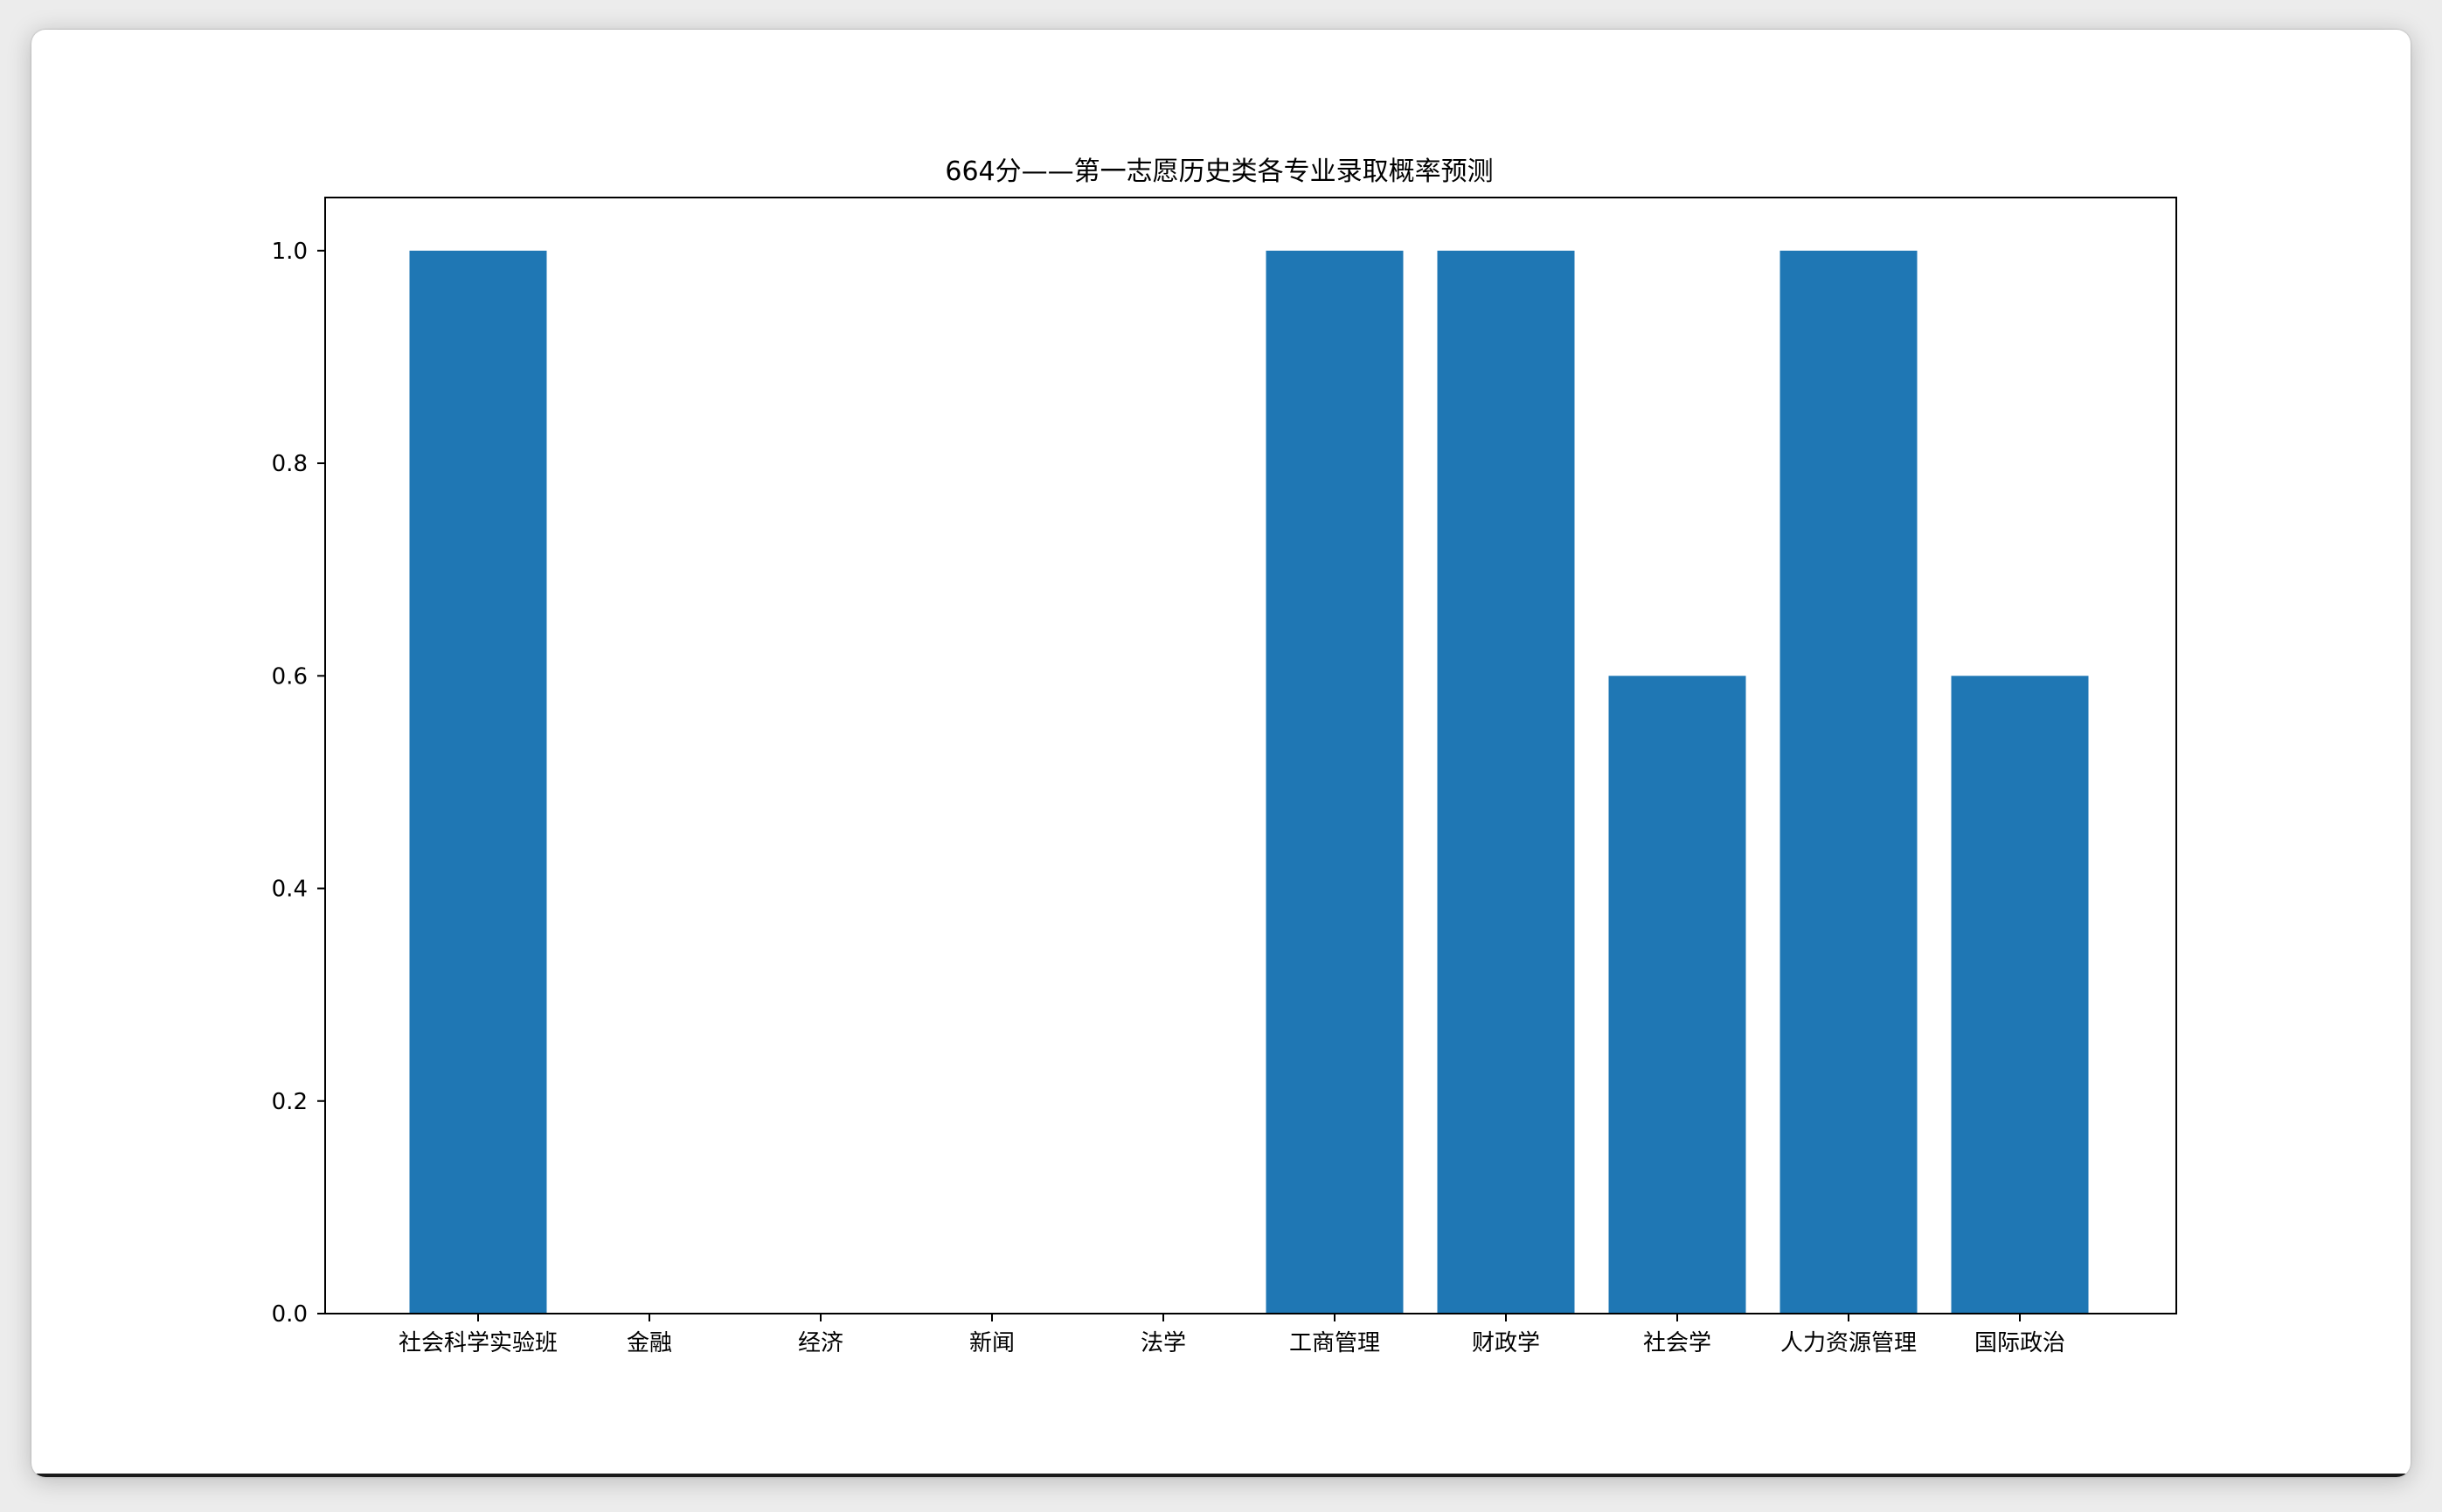  What do you see at coordinates (1335, 1343) in the screenshot?
I see `x-tick-label-5: 工商管理` at bounding box center [1335, 1343].